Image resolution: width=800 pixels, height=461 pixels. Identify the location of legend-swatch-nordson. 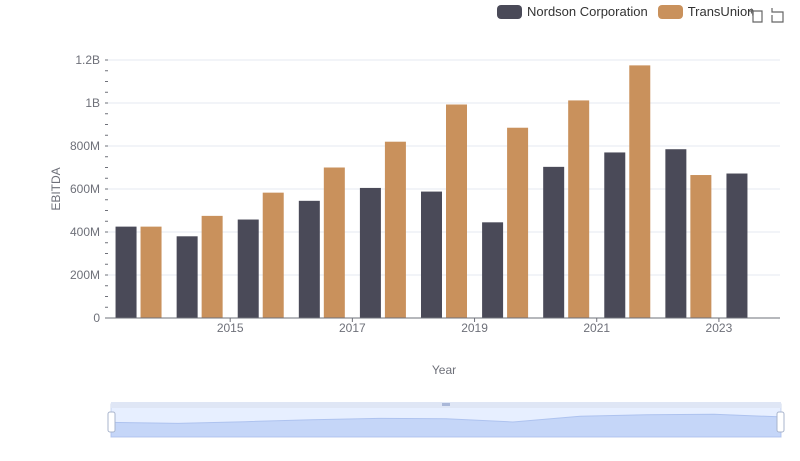
(509, 11).